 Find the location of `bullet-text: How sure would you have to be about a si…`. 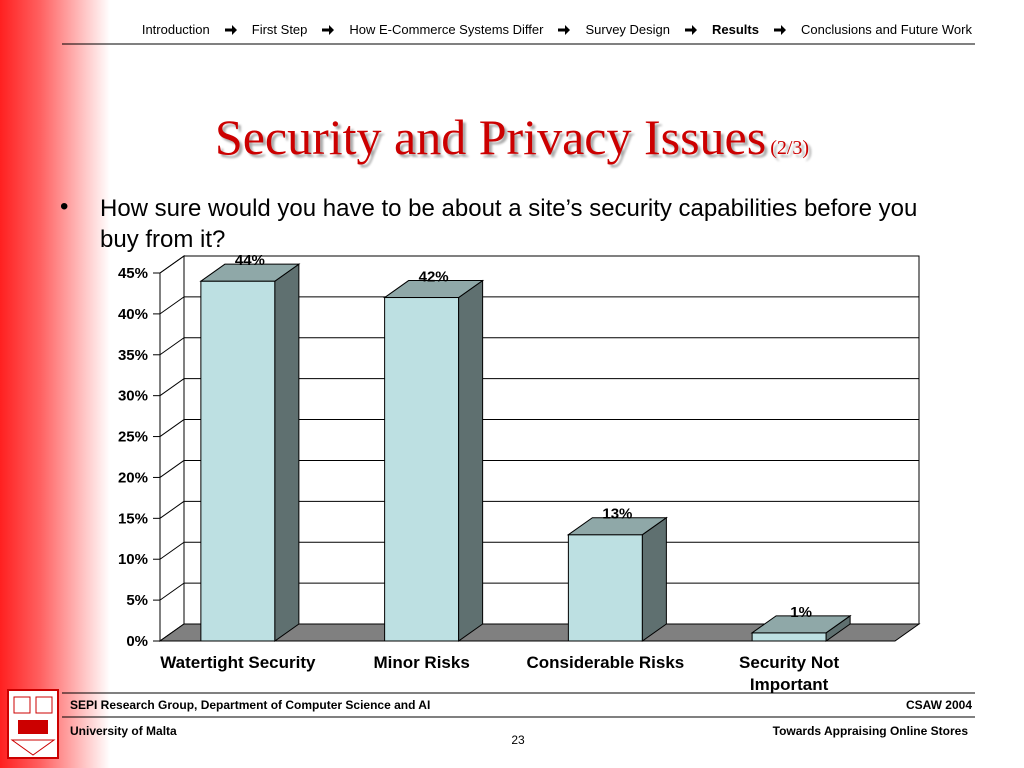

bullet-text: How sure would you have to be about a si… is located at coordinates (509, 224).